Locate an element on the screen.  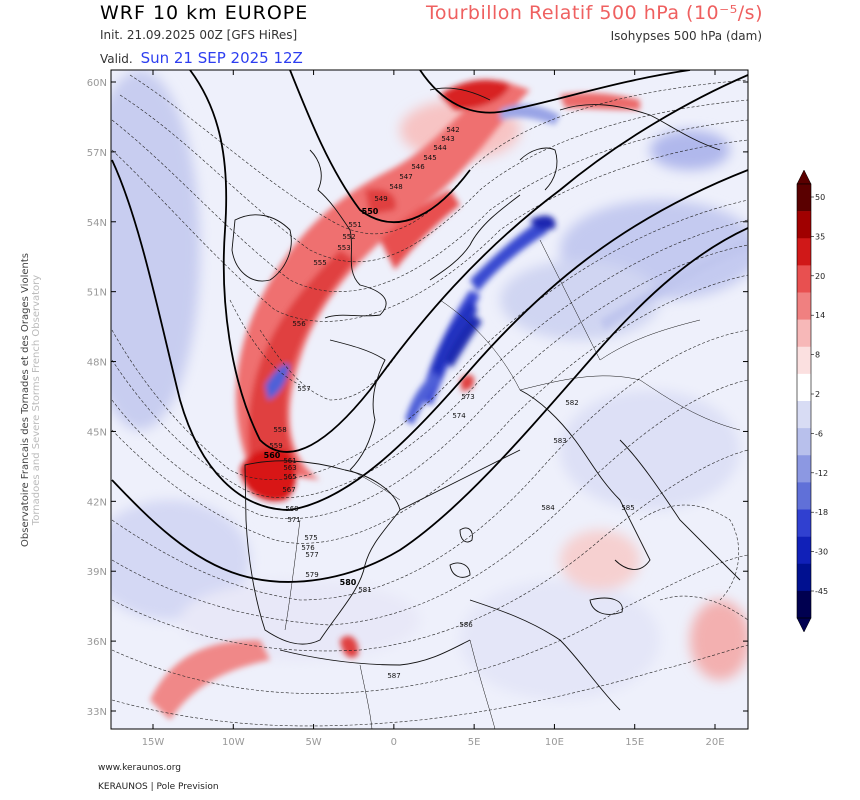
isohypse-label: 557 is located at coordinates (303, 389).